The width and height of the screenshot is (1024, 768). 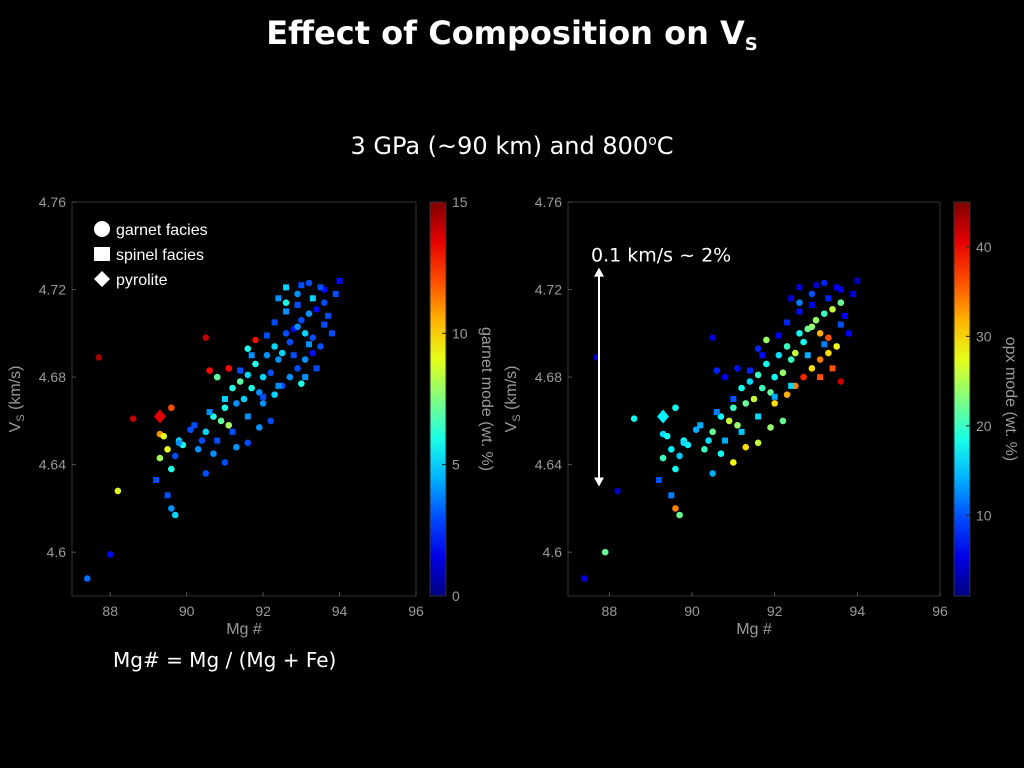 I want to click on y-tick-label: 4.68, so click(x=52, y=377).